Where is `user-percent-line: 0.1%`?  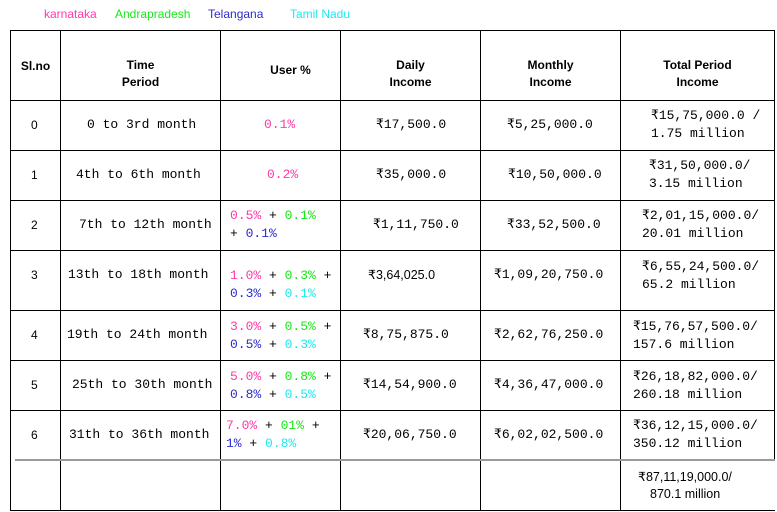
user-percent-line: 0.1% is located at coordinates (279, 125).